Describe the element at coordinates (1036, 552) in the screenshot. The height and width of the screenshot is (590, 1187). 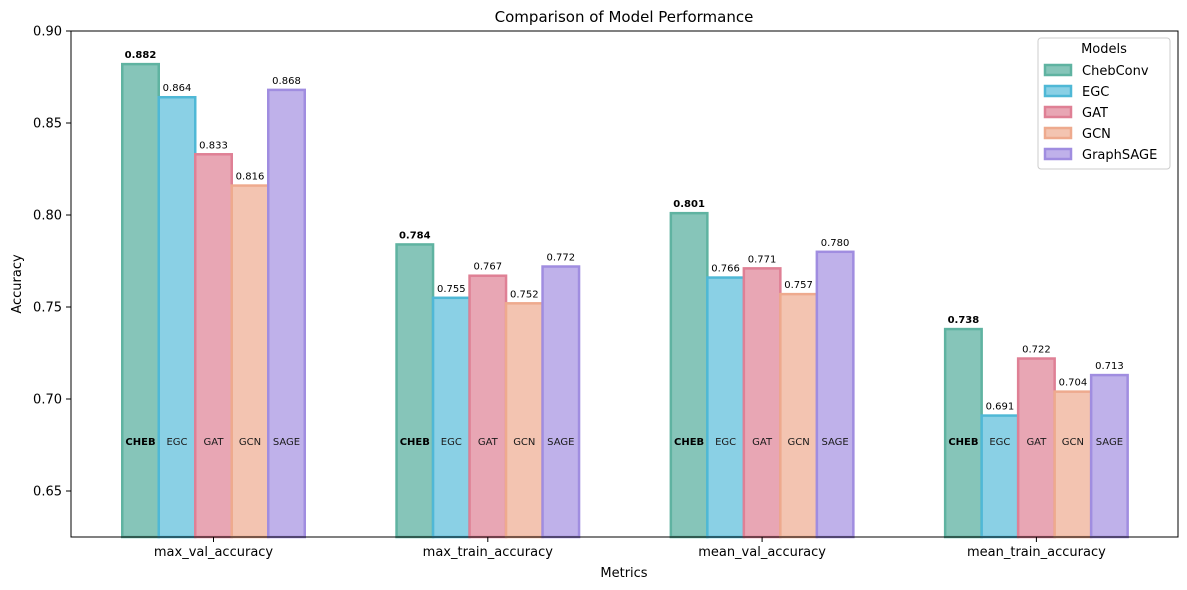
I see `x-tick-label: mean_train_accuracy` at that location.